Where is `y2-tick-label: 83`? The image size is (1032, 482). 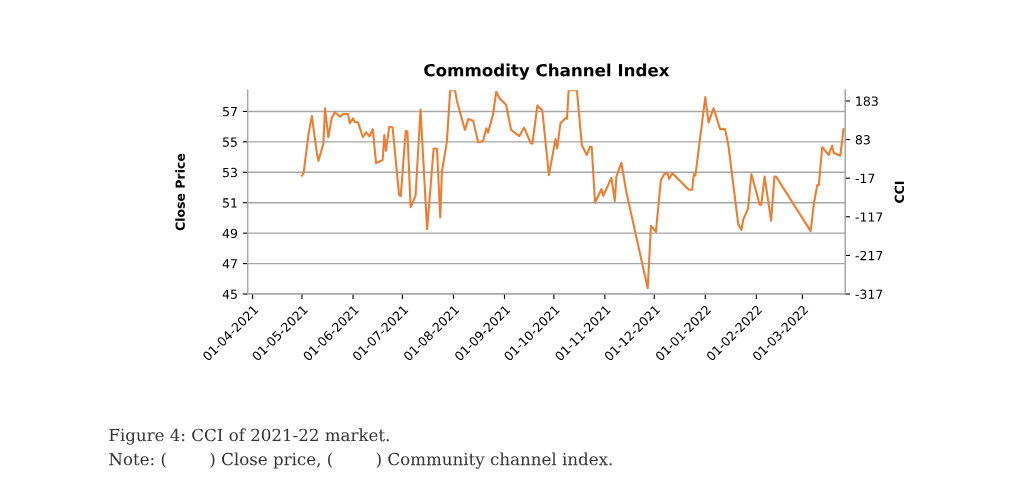
y2-tick-label: 83 is located at coordinates (862, 140).